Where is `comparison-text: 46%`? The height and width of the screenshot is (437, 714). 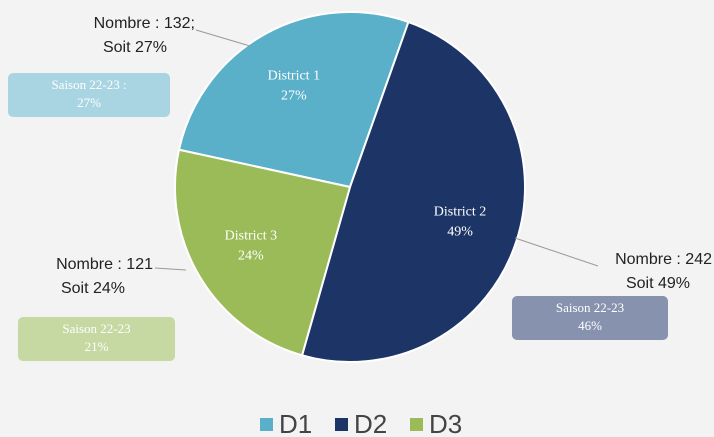
comparison-text: 46% is located at coordinates (590, 325).